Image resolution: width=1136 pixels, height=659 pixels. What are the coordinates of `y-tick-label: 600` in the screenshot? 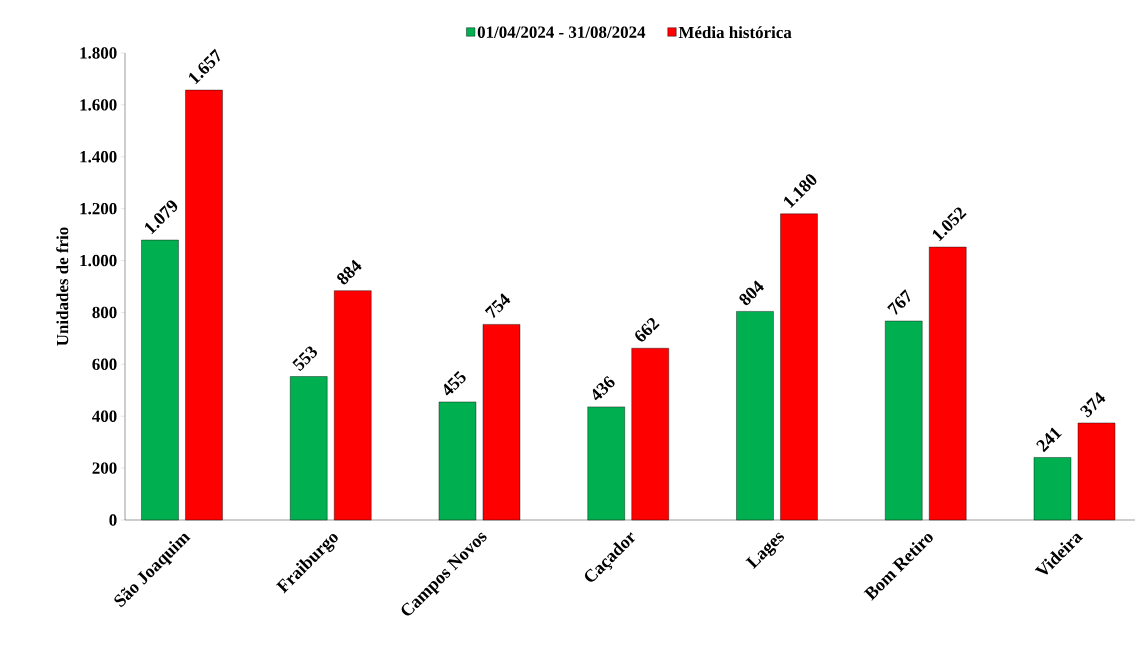 It's located at (104, 364).